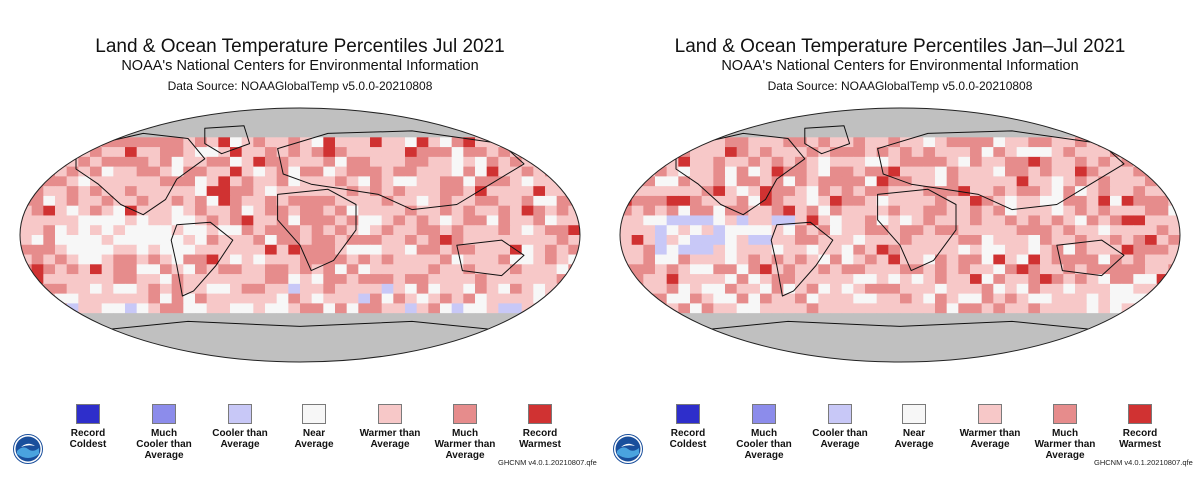 The height and width of the screenshot is (479, 1200). What do you see at coordinates (990, 439) in the screenshot?
I see `legend-label: Warmer than Average` at bounding box center [990, 439].